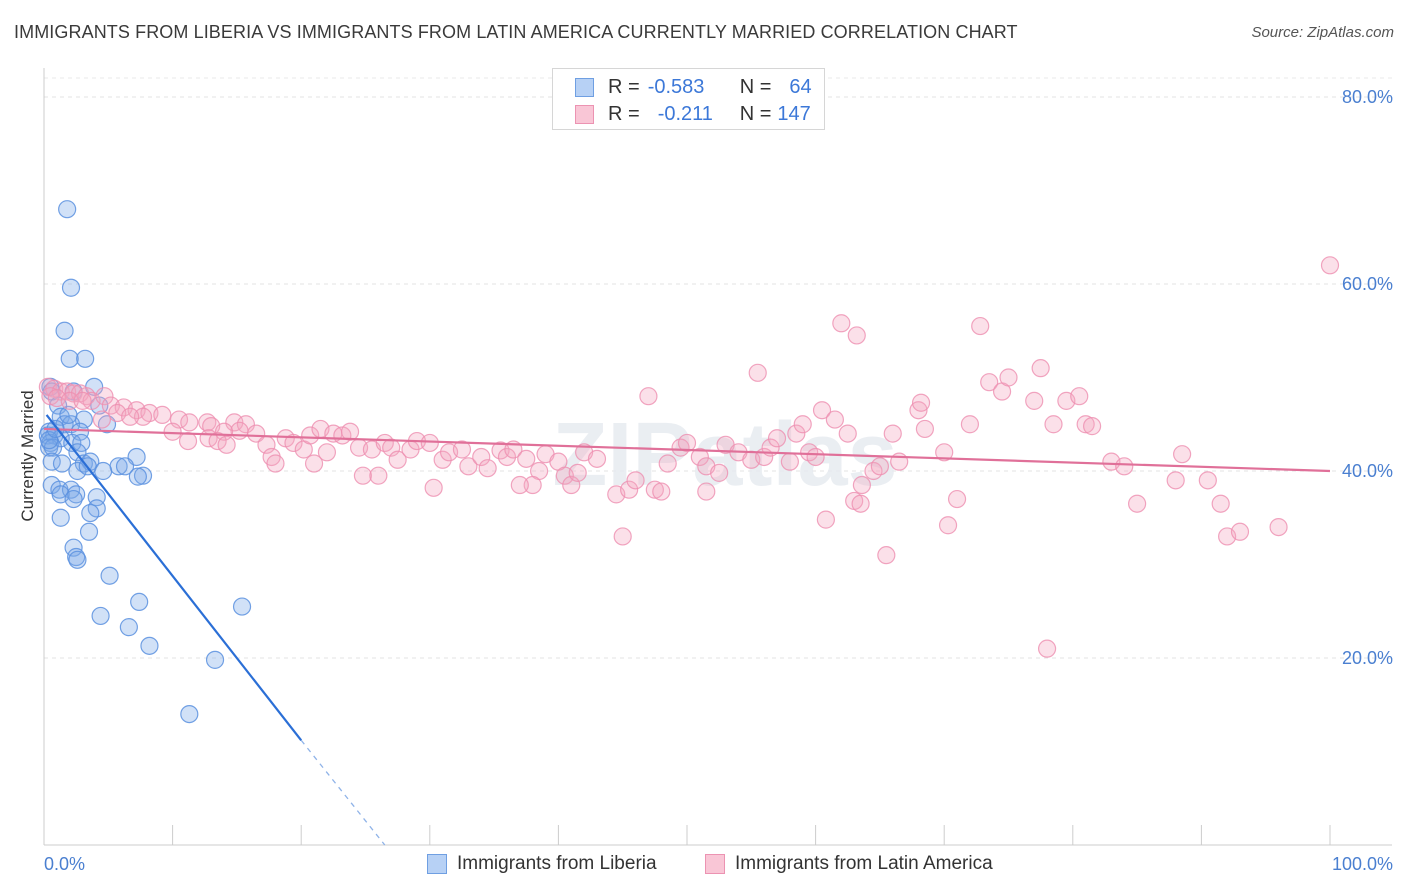 Image resolution: width=1406 pixels, height=892 pixels. What do you see at coordinates (864, 863) in the screenshot?
I see `latin-america-legend-label: Immigrants from Latin America` at bounding box center [864, 863].